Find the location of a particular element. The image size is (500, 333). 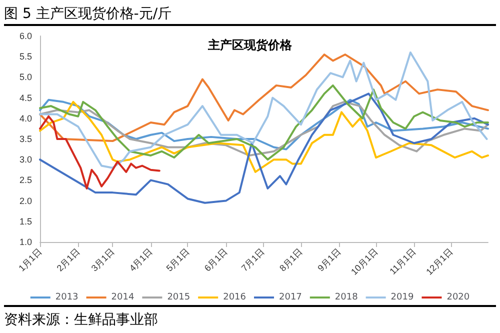

legend-label: 2013 is located at coordinates (66, 297).